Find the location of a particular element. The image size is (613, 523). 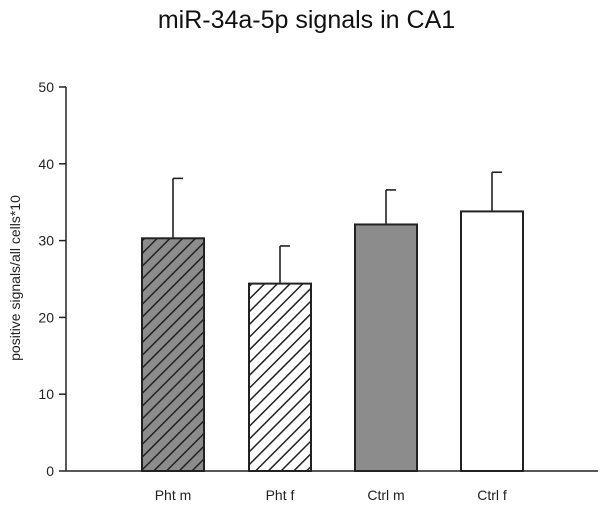

y-tick-label: 0 is located at coordinates (50, 471).